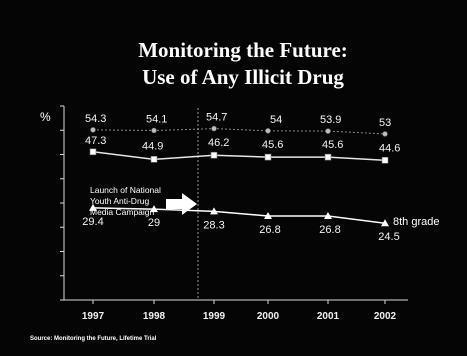  Describe the element at coordinates (238, 124) in the screenshot. I see `series-1: 54.3 54.1 54.7 54 53.9 53` at that location.